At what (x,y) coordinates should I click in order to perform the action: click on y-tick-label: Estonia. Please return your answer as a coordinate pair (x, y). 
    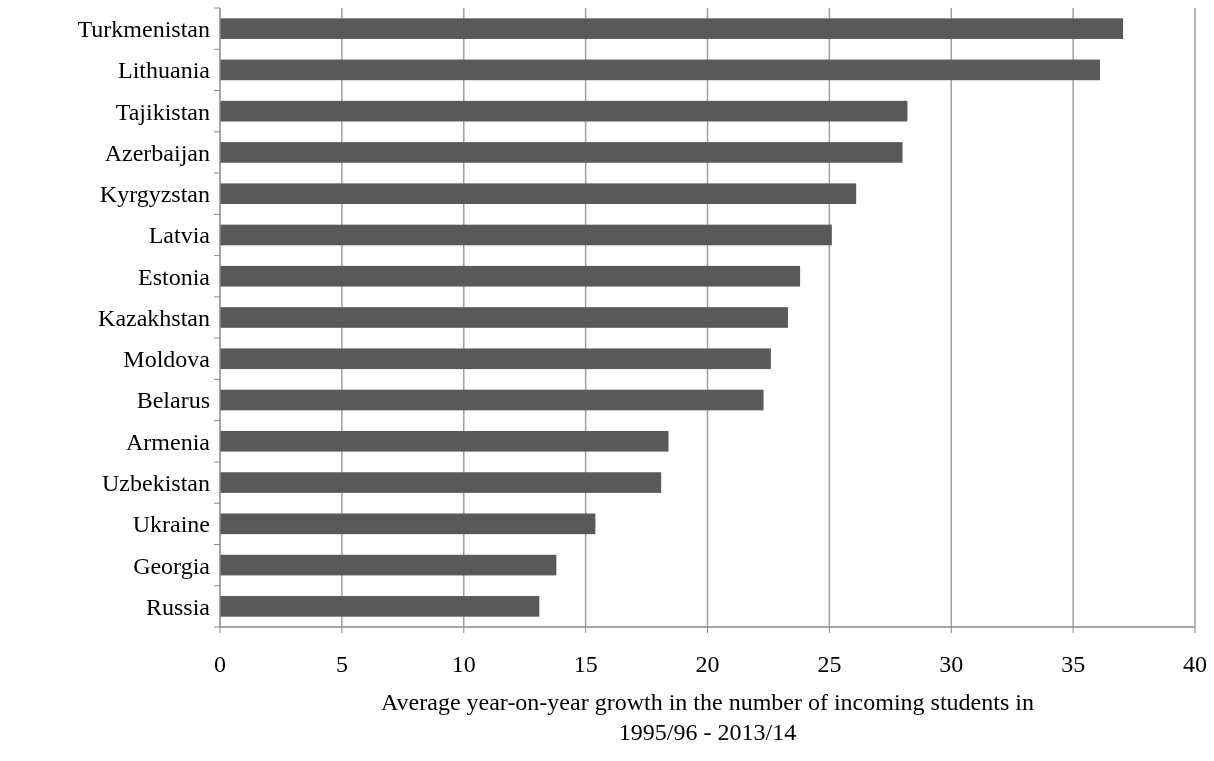
    Looking at the image, I should click on (174, 276).